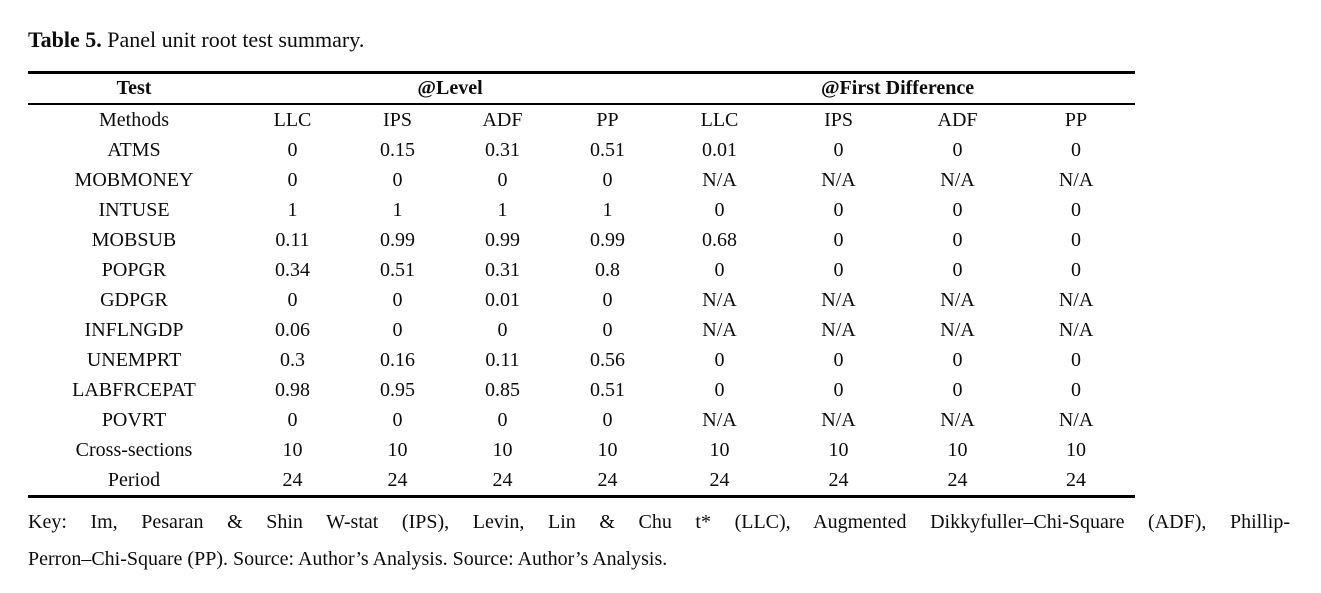 This screenshot has width=1321, height=593. Describe the element at coordinates (502, 299) in the screenshot. I see `table-cell: 0.01` at that location.